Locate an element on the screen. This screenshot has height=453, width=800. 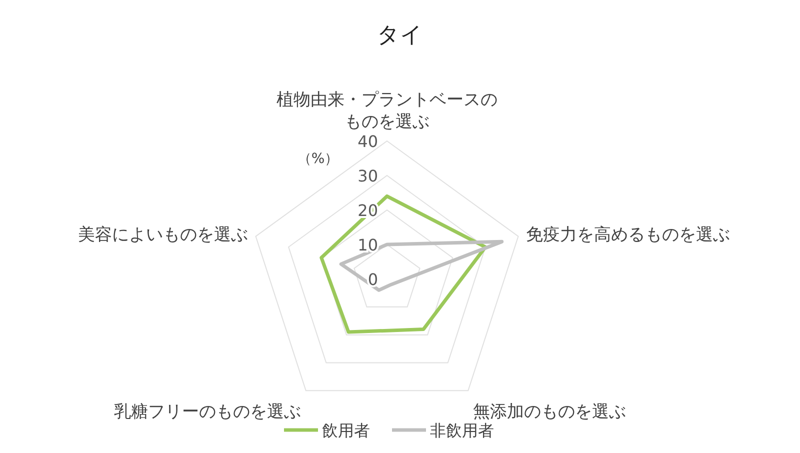
spoke-label: 植物由来・プラントベースのものを選ぶ is located at coordinates (387, 111).